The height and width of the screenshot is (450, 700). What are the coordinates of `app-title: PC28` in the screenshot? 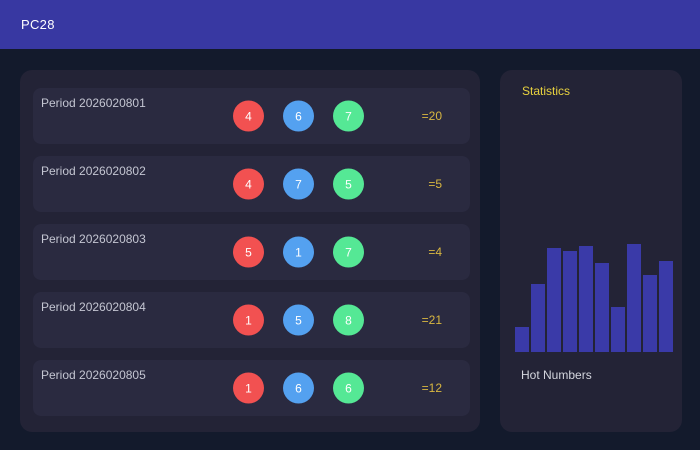 It's located at (38, 24).